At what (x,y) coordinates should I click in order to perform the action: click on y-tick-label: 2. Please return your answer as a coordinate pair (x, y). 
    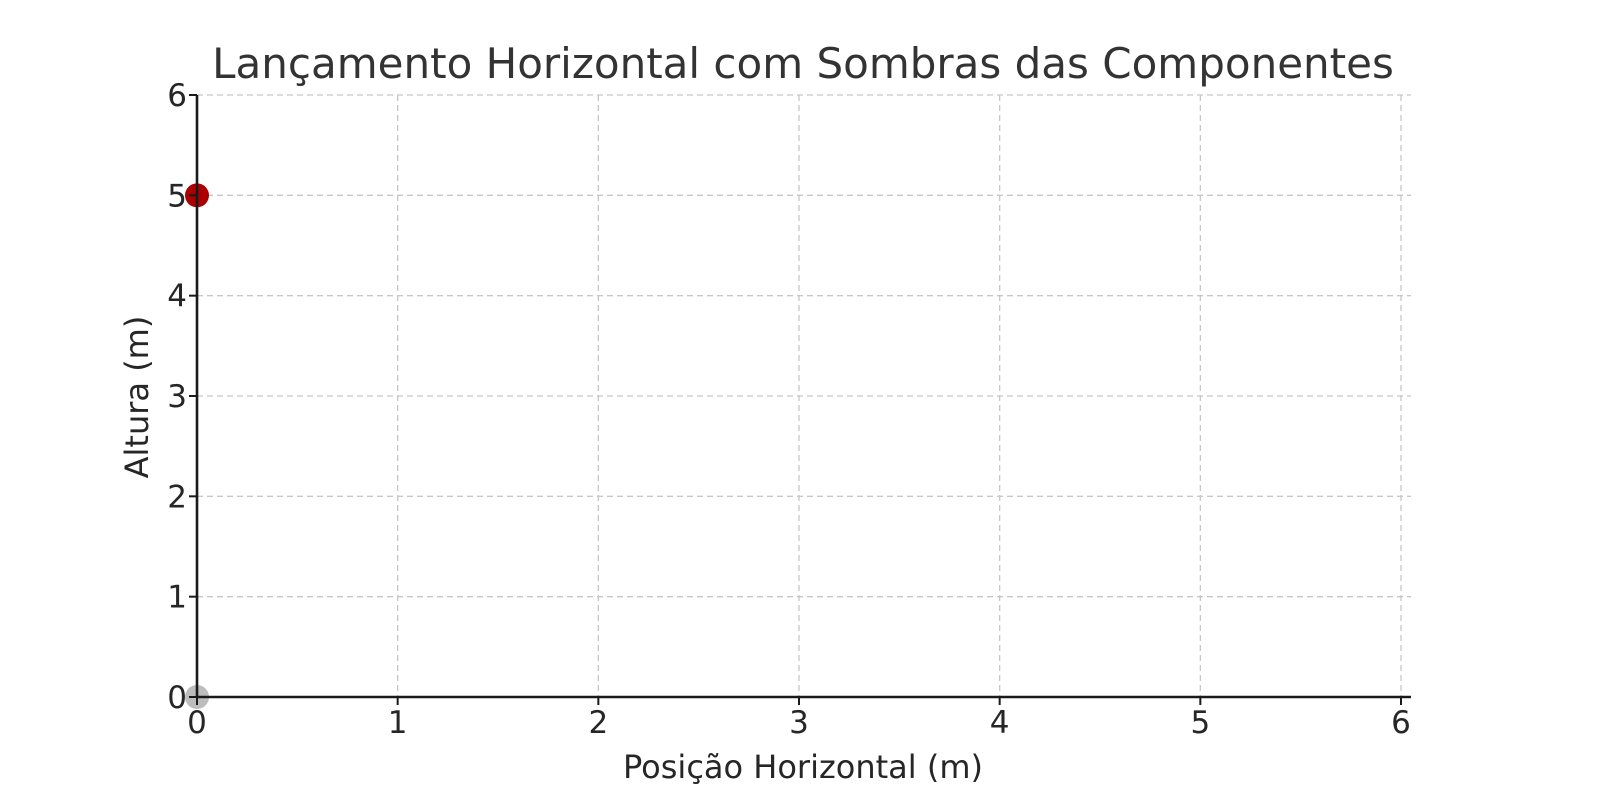
    Looking at the image, I should click on (177, 497).